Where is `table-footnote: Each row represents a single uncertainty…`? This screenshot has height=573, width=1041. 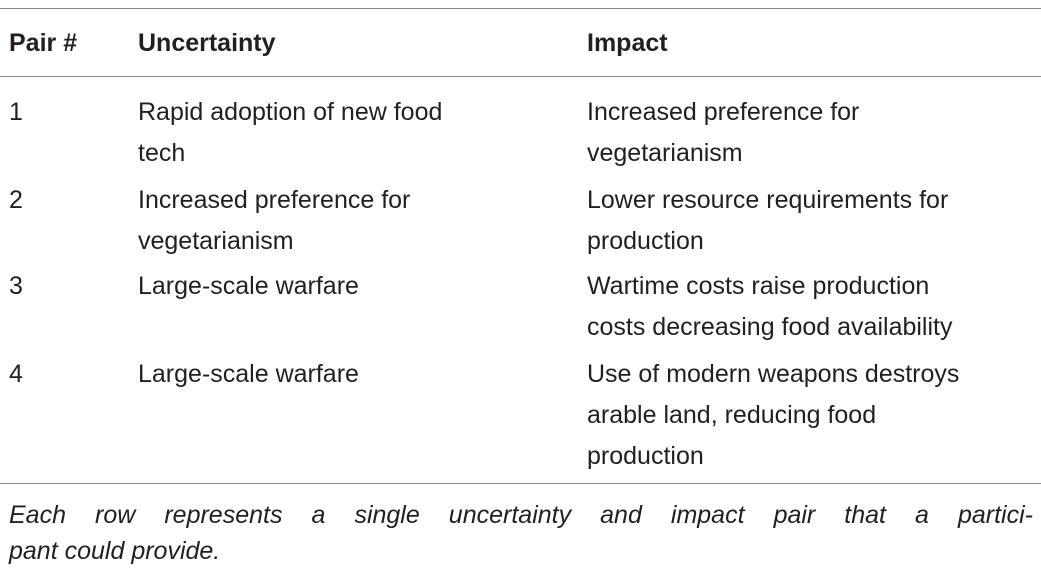 table-footnote: Each row represents a single uncertainty… is located at coordinates (521, 533).